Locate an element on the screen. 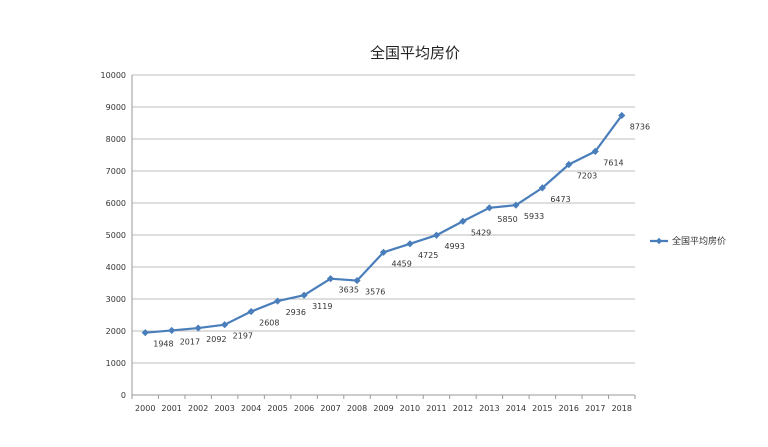  x-tick-label: 2002 is located at coordinates (198, 408).